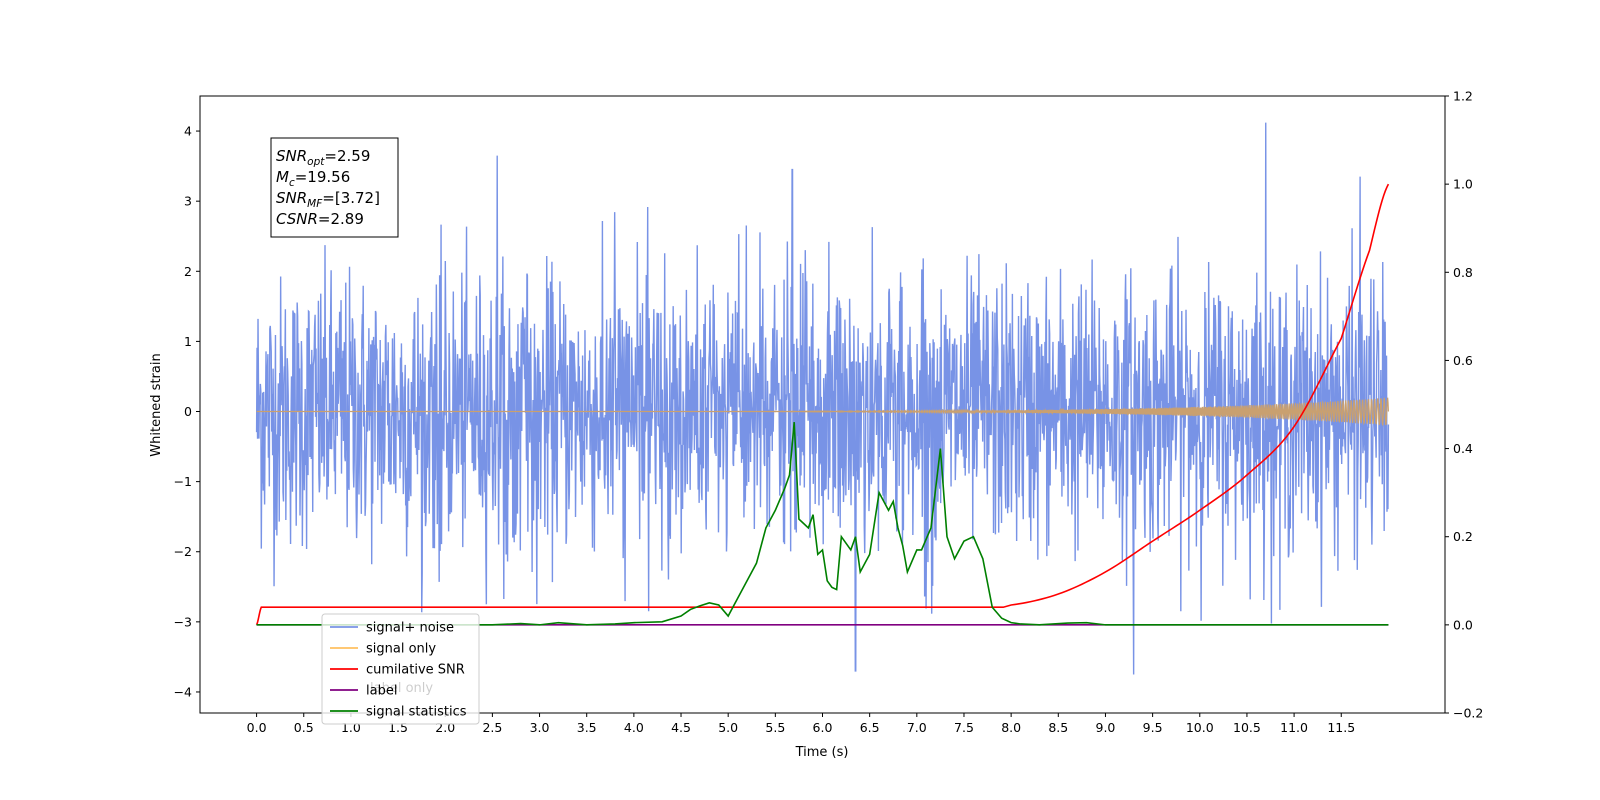 The width and height of the screenshot is (1600, 800). What do you see at coordinates (1463, 536) in the screenshot?
I see `y-tick-label-right: 0.2` at bounding box center [1463, 536].